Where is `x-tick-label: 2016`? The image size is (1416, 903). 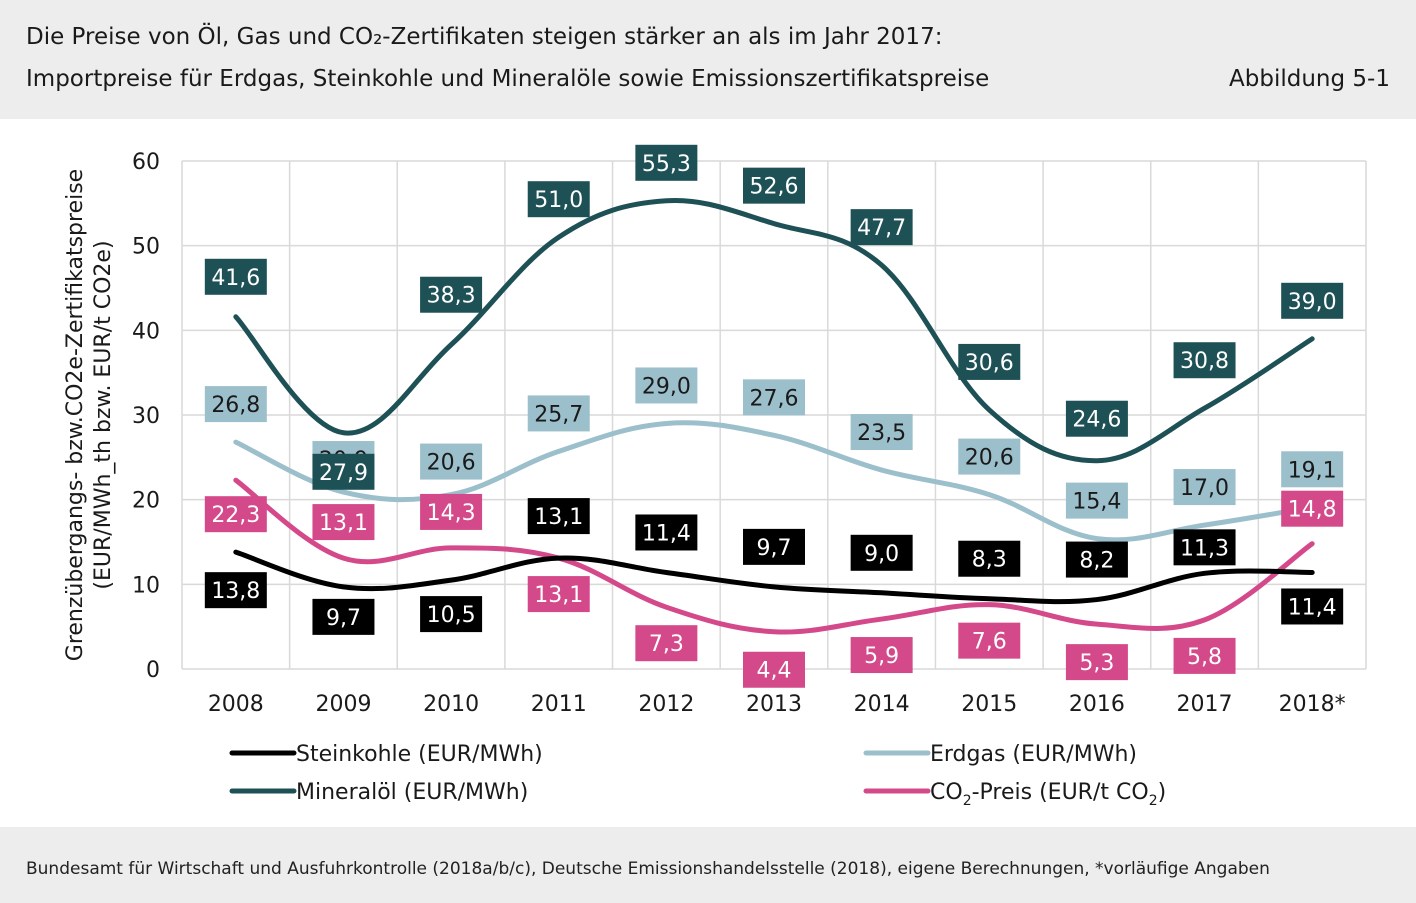 x-tick-label: 2016 is located at coordinates (1097, 704).